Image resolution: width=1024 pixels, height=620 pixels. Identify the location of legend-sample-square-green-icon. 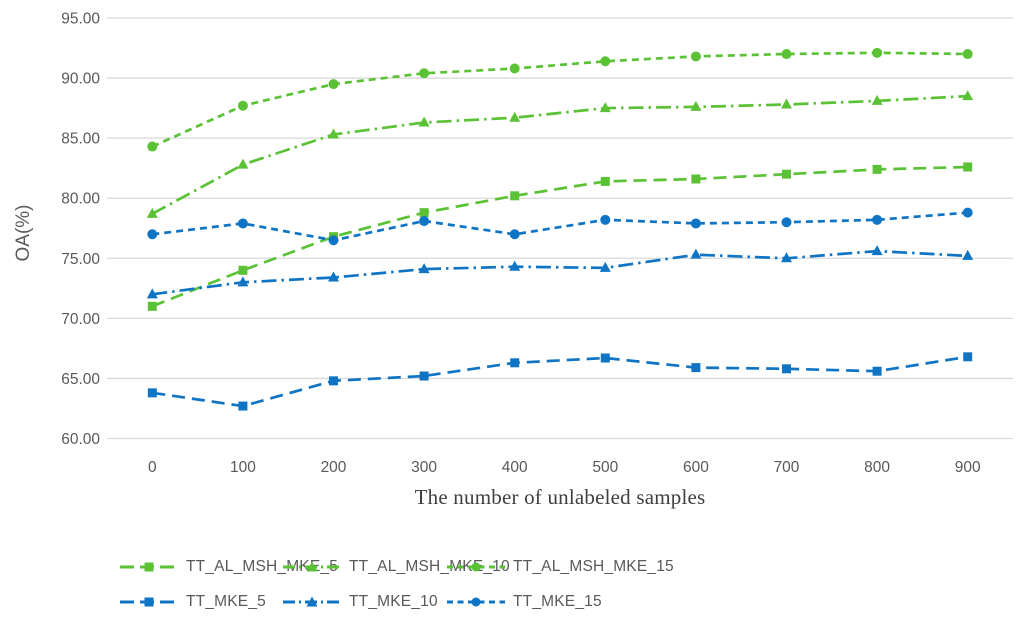
(149, 566).